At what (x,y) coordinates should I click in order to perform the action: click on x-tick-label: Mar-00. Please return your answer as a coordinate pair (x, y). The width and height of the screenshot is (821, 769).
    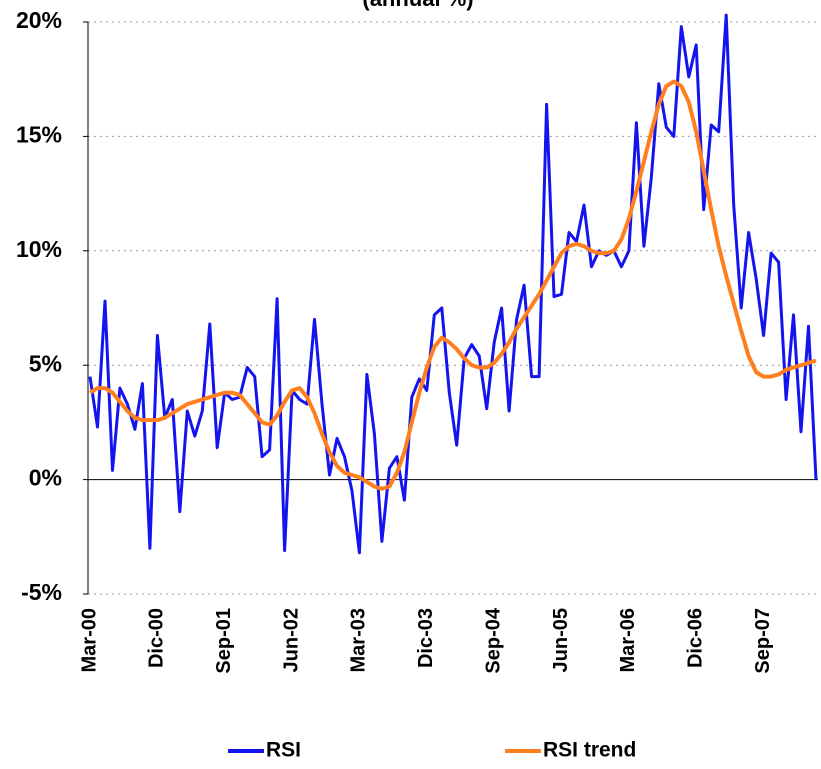
    Looking at the image, I should click on (89, 640).